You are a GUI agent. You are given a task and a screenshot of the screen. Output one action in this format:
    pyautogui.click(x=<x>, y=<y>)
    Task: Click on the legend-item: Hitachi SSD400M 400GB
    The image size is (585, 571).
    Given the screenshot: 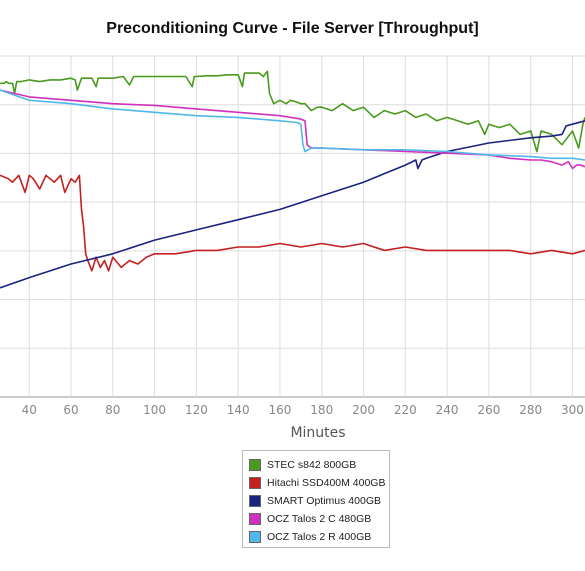 What is the action you would take?
    pyautogui.click(x=319, y=483)
    